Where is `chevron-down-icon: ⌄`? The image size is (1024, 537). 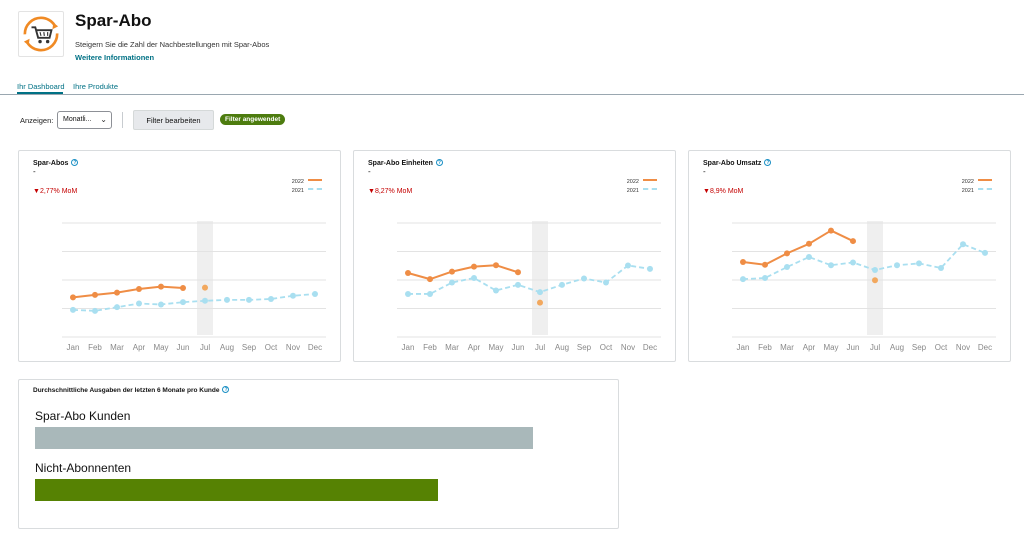
chevron-down-icon: ⌄ is located at coordinates (103, 119).